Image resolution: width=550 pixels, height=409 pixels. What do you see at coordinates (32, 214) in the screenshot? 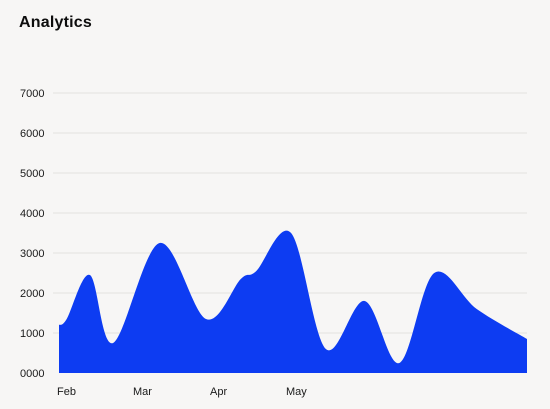
I see `y-tick-label: 4000` at bounding box center [32, 214].